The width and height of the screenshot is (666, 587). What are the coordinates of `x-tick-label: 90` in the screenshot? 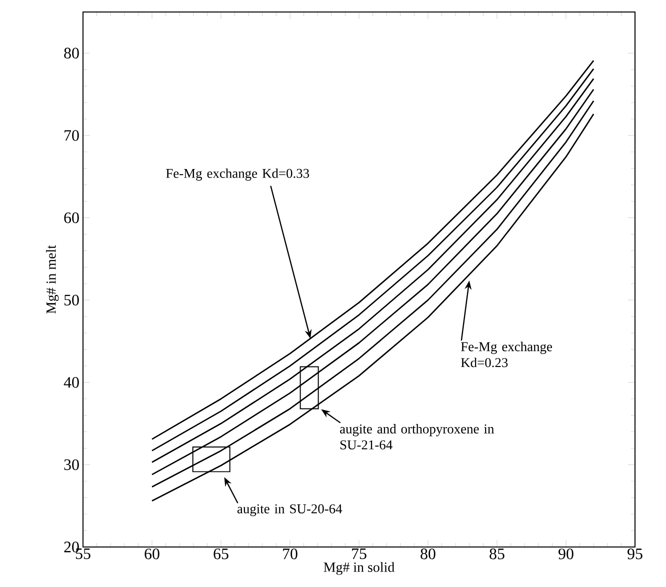 It's located at (566, 554).